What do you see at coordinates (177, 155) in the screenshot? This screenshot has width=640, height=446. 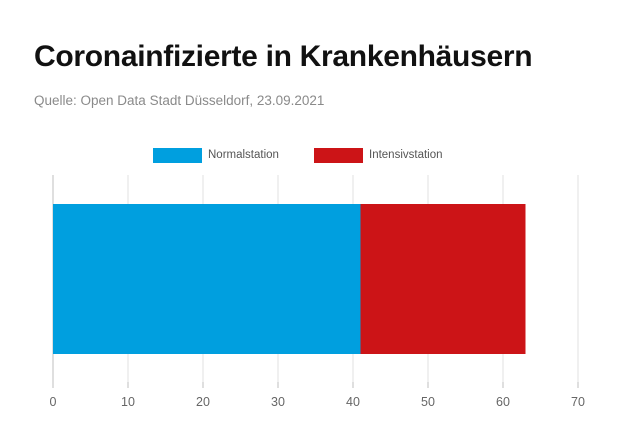 I see `legend-swatch-normalstation` at bounding box center [177, 155].